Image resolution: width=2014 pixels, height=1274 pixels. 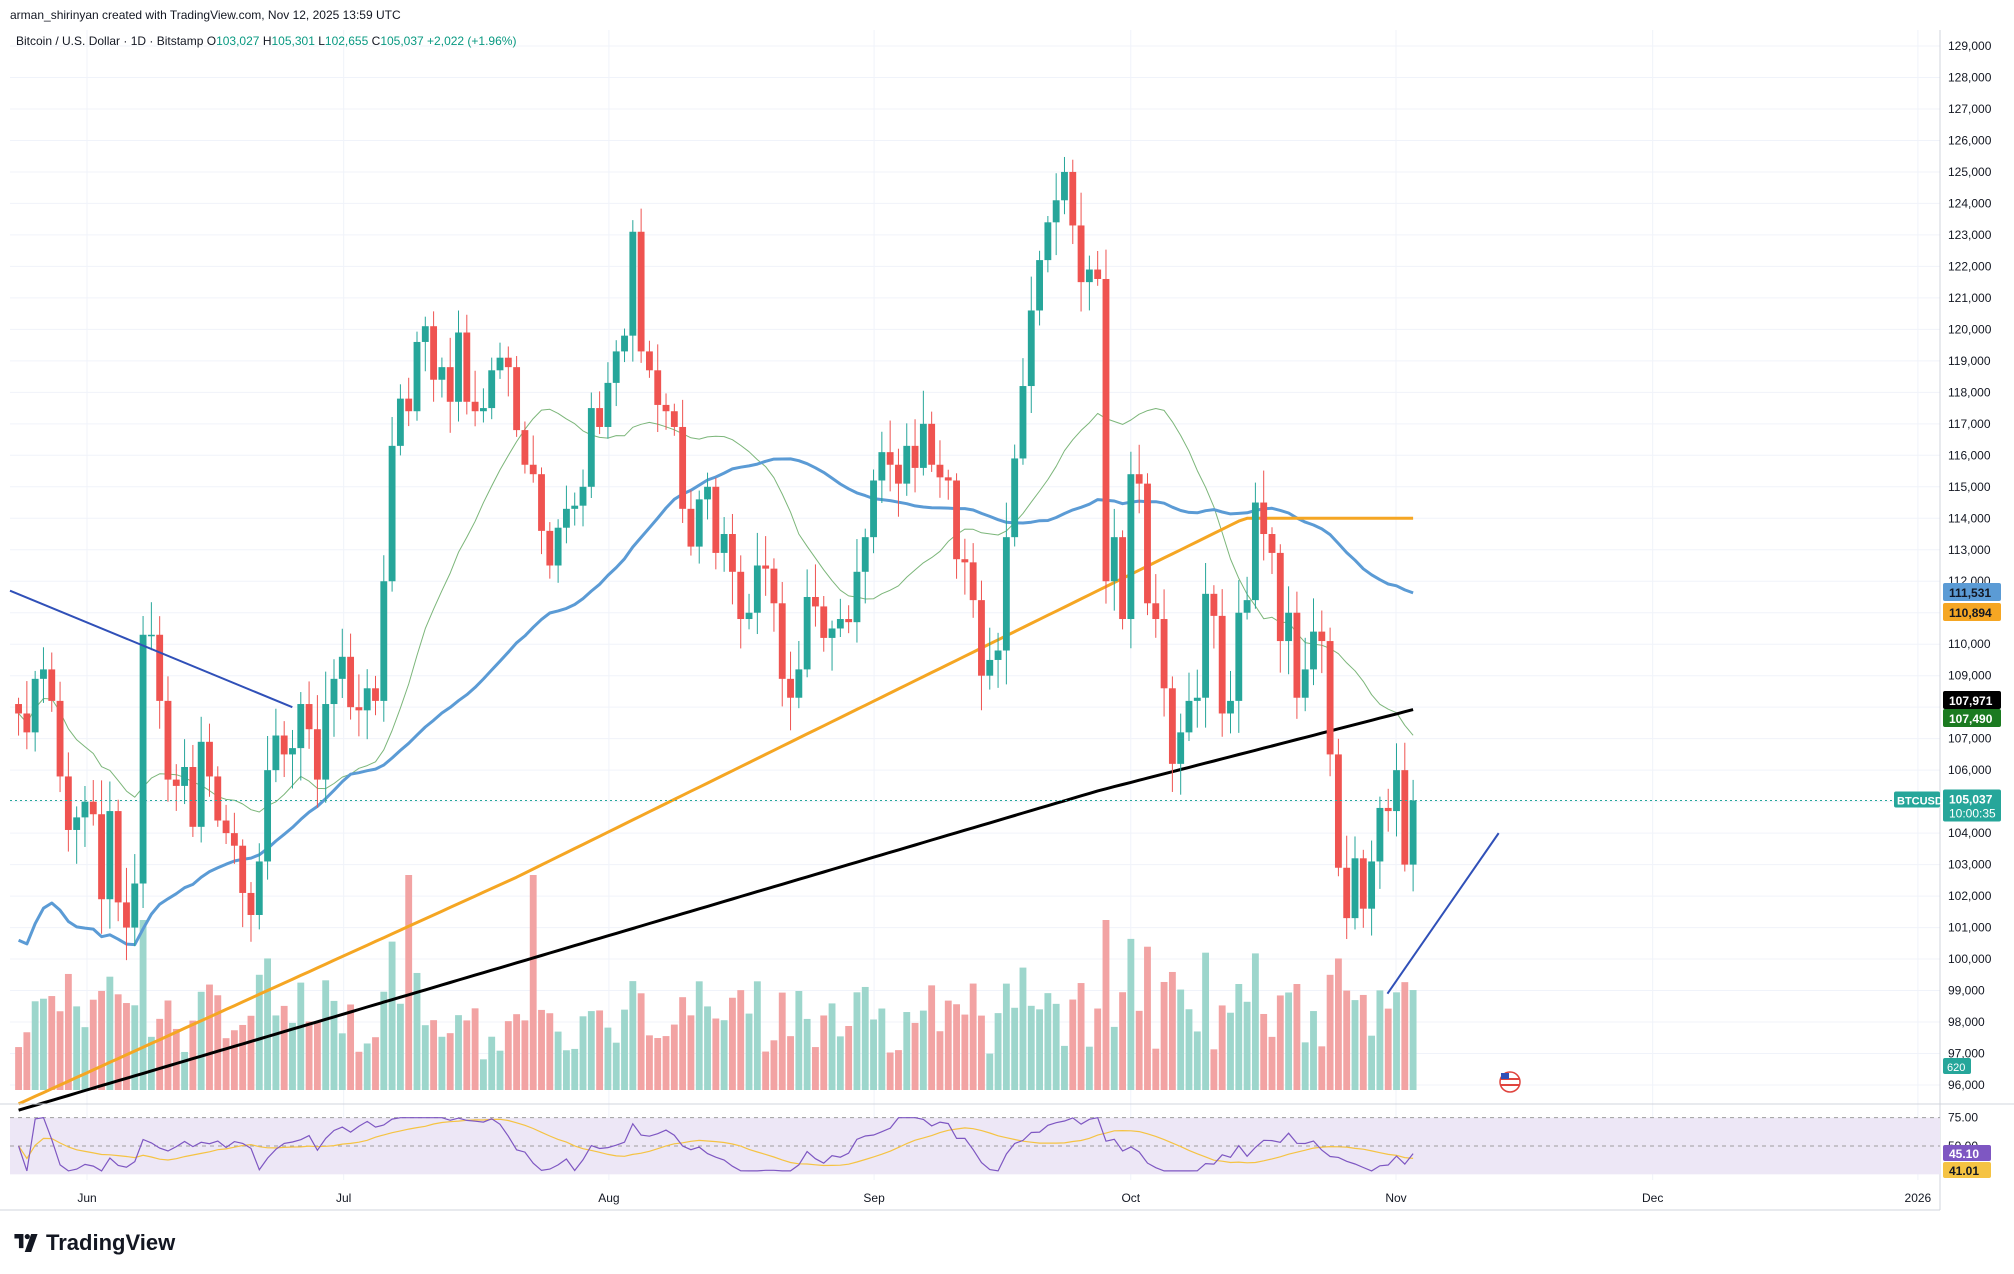 I want to click on price-axis-label: 100,000, so click(x=1970, y=959).